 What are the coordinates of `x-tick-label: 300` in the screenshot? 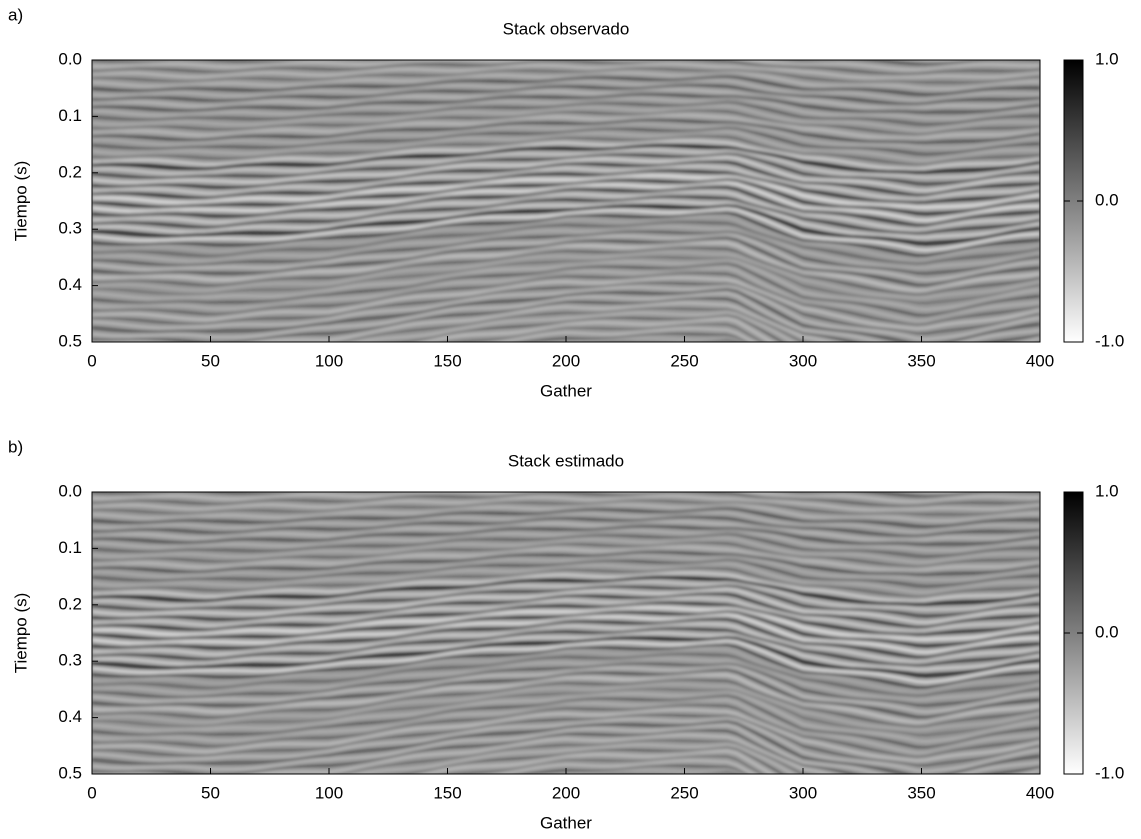 It's located at (803, 792).